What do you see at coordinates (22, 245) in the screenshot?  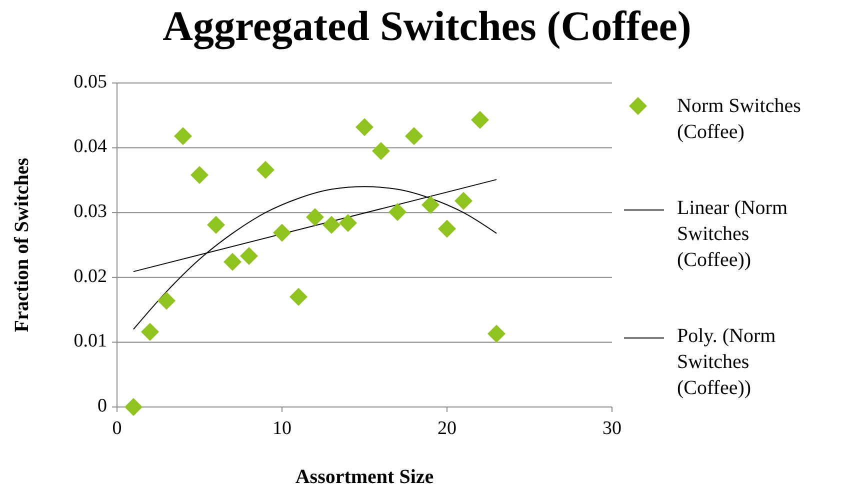 I see `y-axis-title: Fraction of Switches` at bounding box center [22, 245].